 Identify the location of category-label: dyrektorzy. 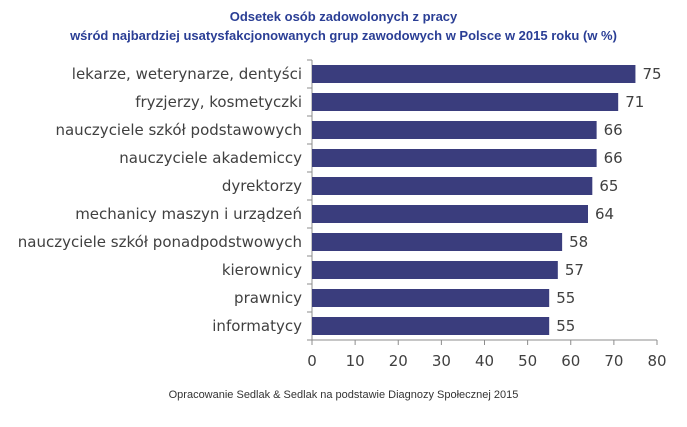
(262, 186).